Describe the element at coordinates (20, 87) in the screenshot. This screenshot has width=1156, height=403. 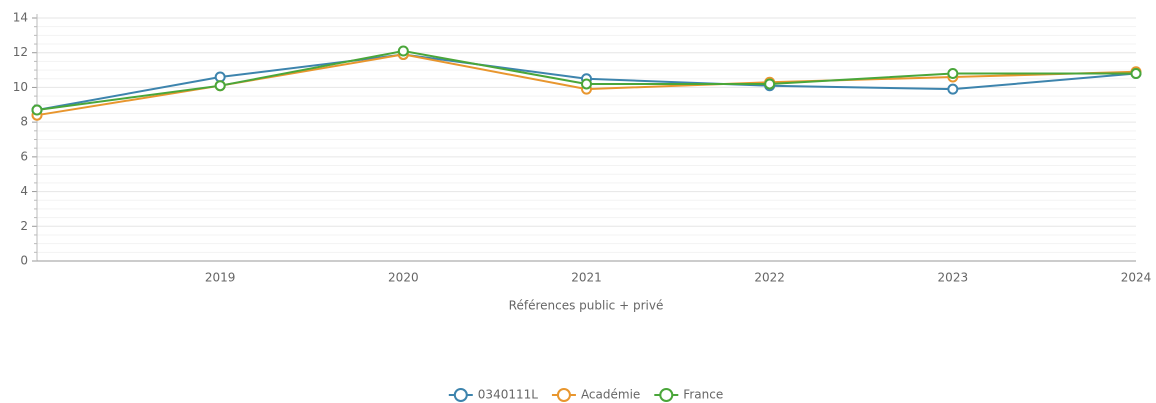
I see `y-tick-label: 10` at that location.